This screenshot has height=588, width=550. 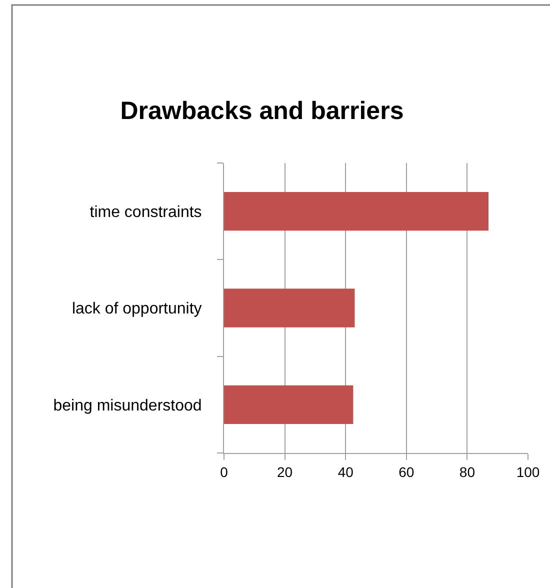 What do you see at coordinates (346, 472) in the screenshot?
I see `x-tick-label: 40` at bounding box center [346, 472].